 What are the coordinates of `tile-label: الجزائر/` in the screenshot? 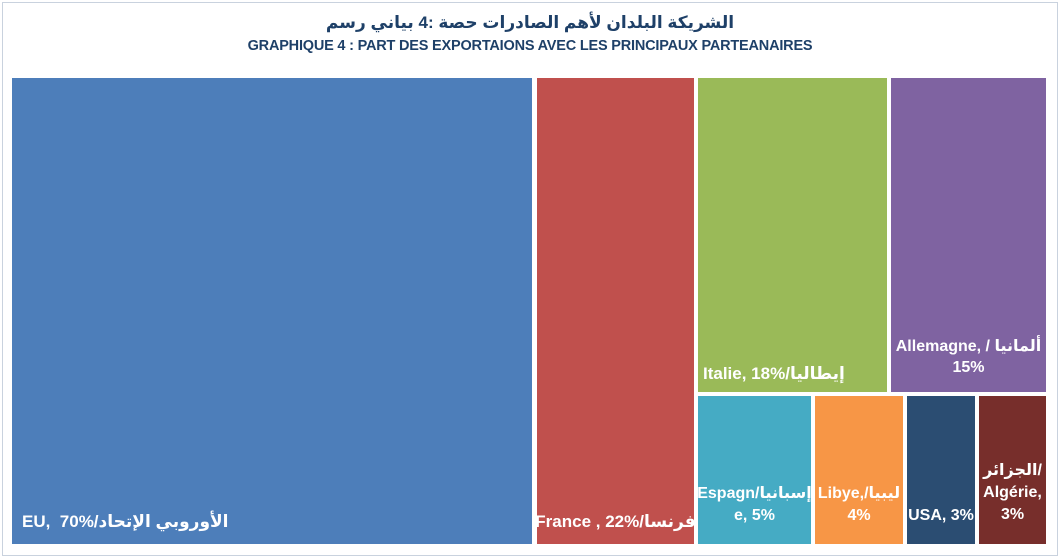 It's located at (1012, 470).